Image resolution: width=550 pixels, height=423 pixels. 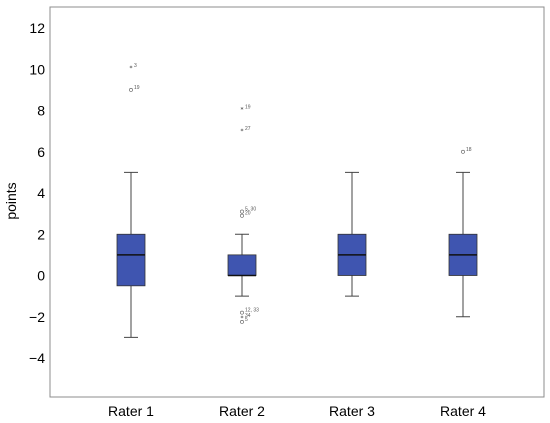 What do you see at coordinates (242, 411) in the screenshot?
I see `x-tick-label: Rater 2` at bounding box center [242, 411].